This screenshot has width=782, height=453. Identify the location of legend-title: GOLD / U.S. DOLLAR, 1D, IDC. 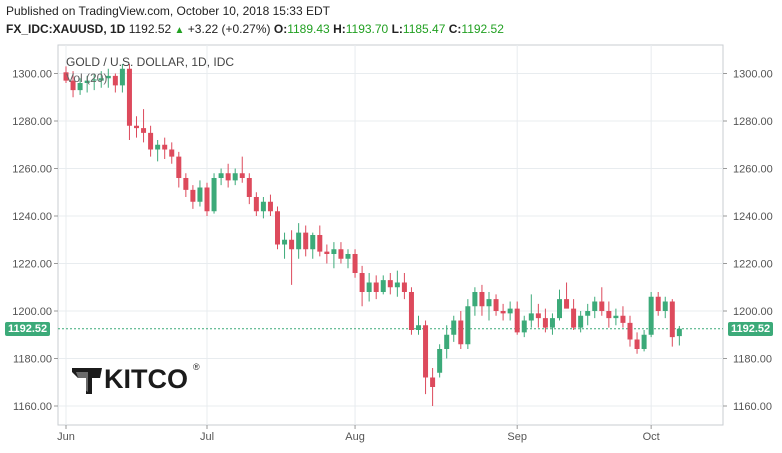
(150, 62).